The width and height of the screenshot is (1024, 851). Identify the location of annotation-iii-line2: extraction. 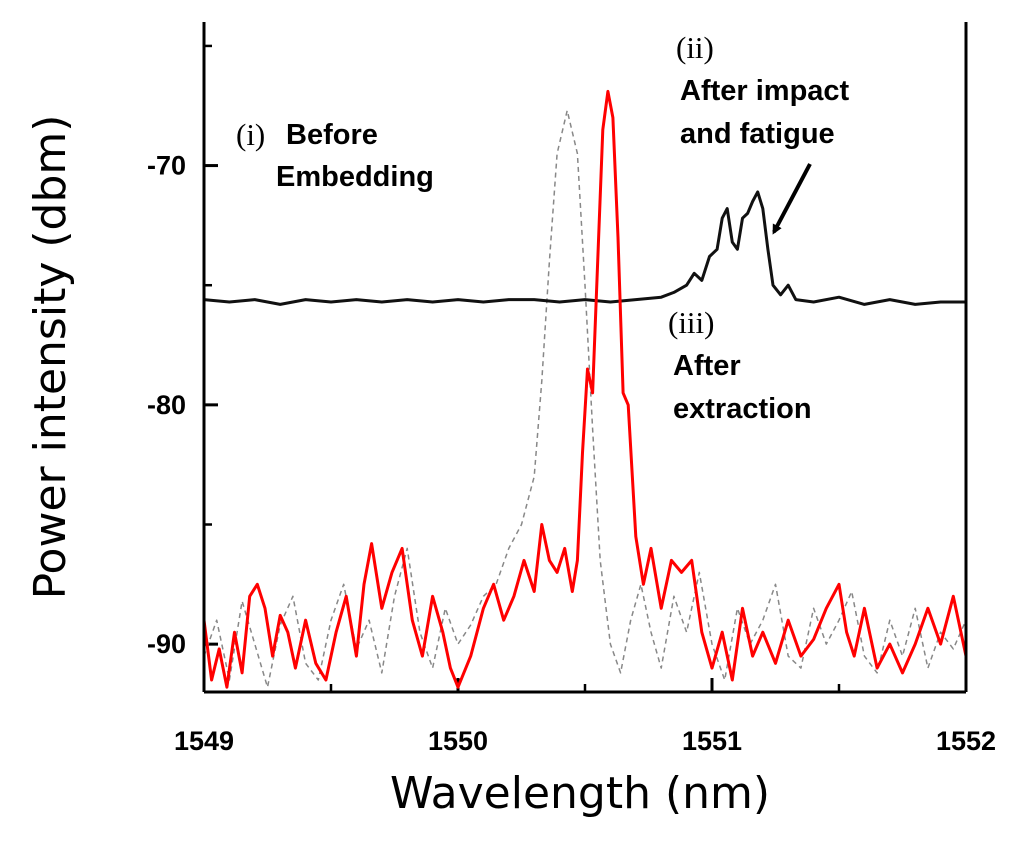
(742, 409).